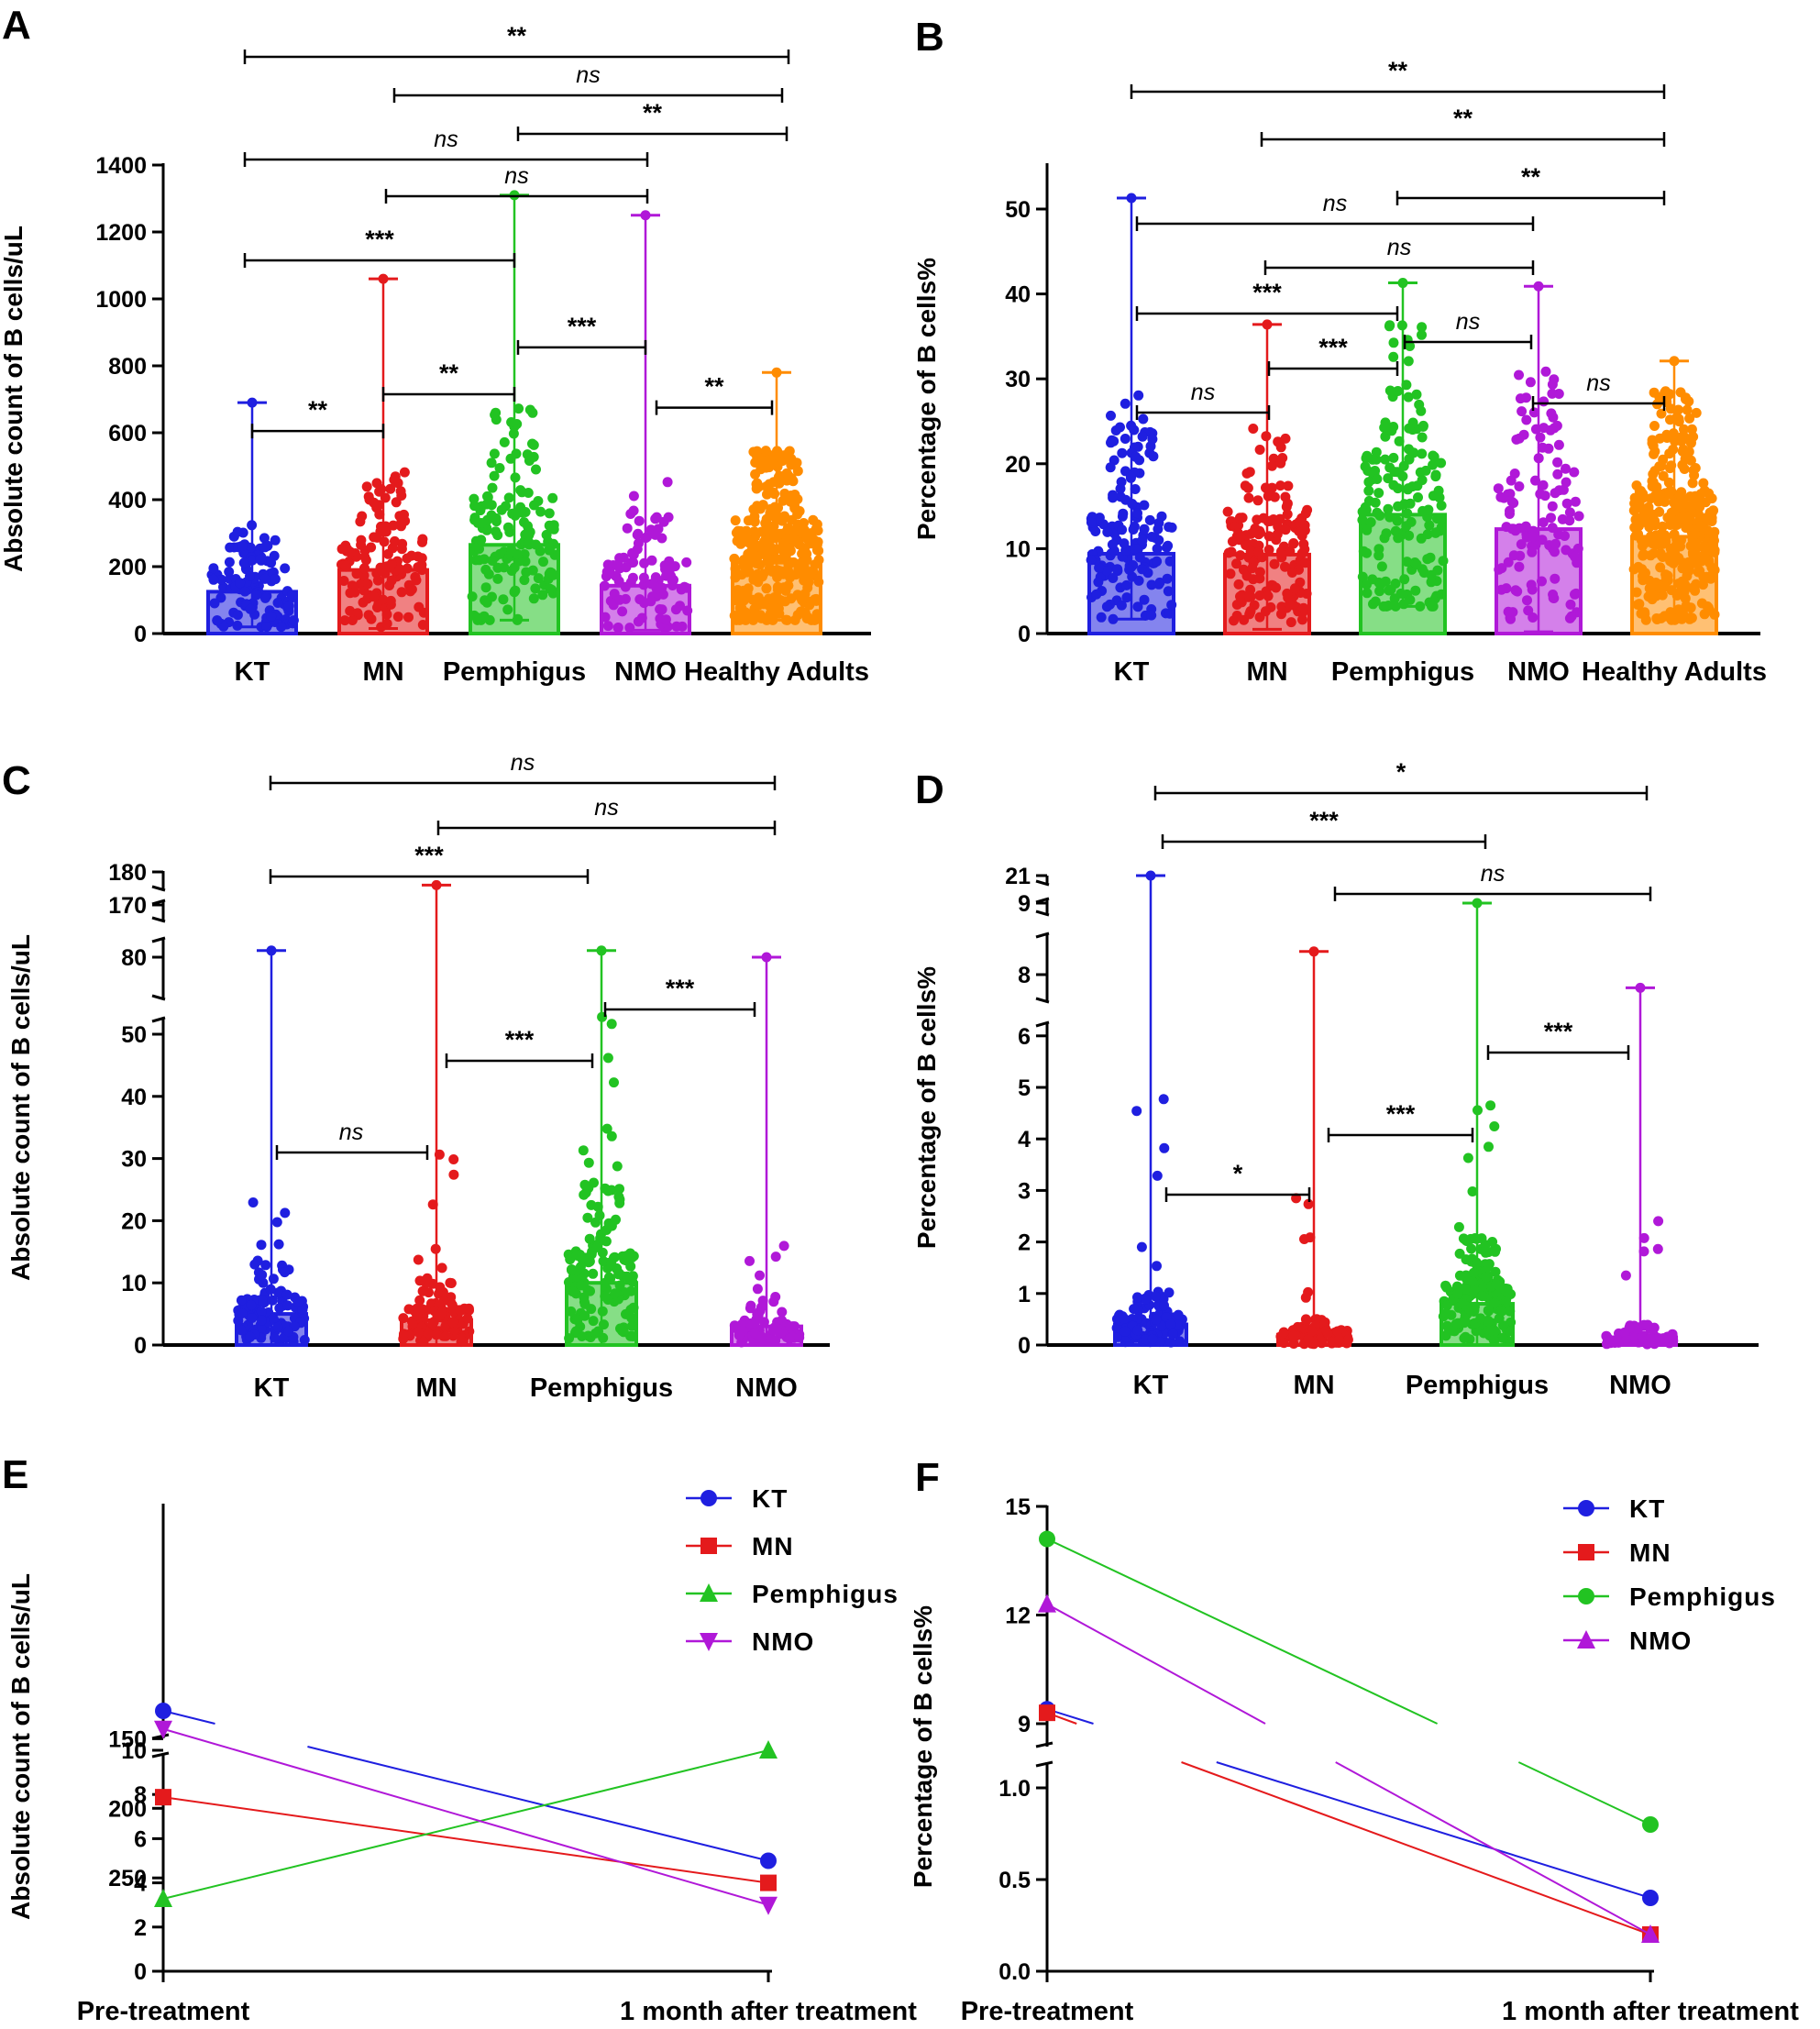 The width and height of the screenshot is (1820, 2029). I want to click on y-tick-label: 1.0, so click(1014, 1789).